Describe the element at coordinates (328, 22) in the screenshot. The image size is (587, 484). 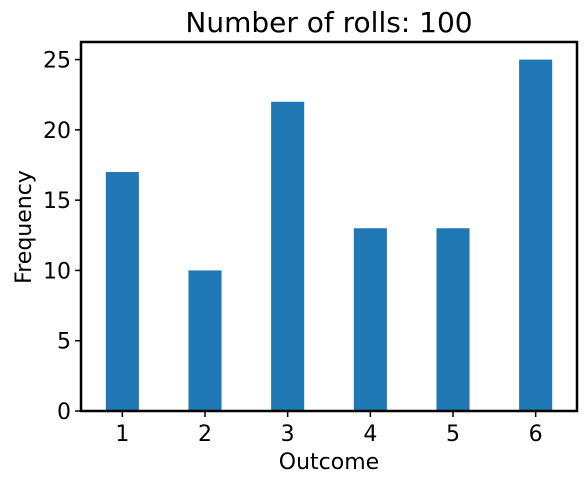
I see `chart-title: Number of rolls: 100` at that location.